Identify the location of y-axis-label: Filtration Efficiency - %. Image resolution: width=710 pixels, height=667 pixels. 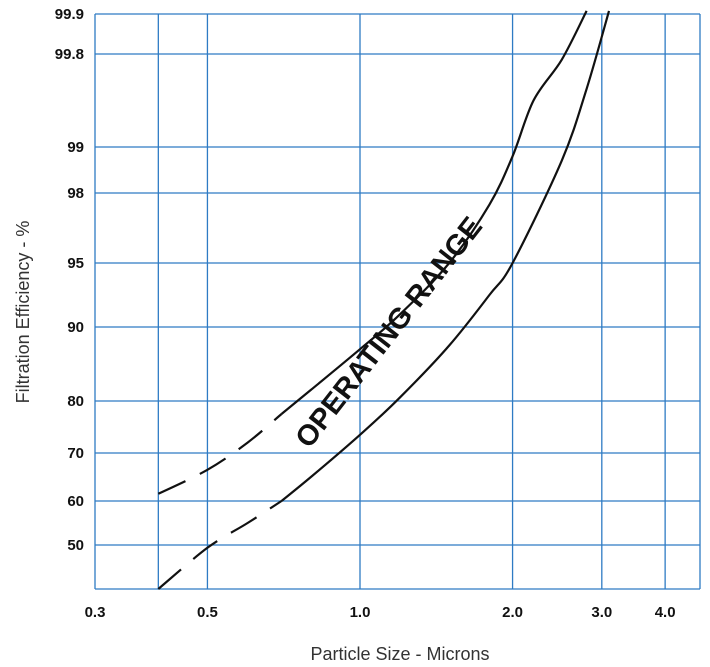
(23, 312).